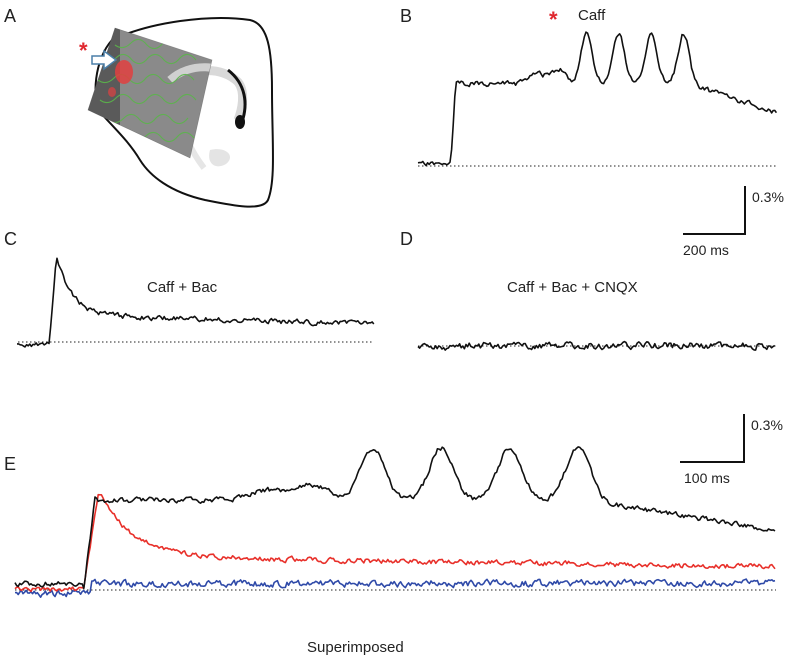 This screenshot has height=657, width=797. I want to click on trace-superimposed-caff-bac-cnqx, so click(395, 588).